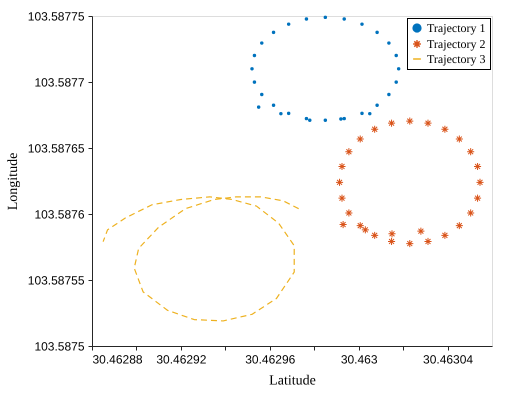 Image resolution: width=523 pixels, height=420 pixels. Describe the element at coordinates (359, 359) in the screenshot. I see `x-tick-label: 30.463` at that location.